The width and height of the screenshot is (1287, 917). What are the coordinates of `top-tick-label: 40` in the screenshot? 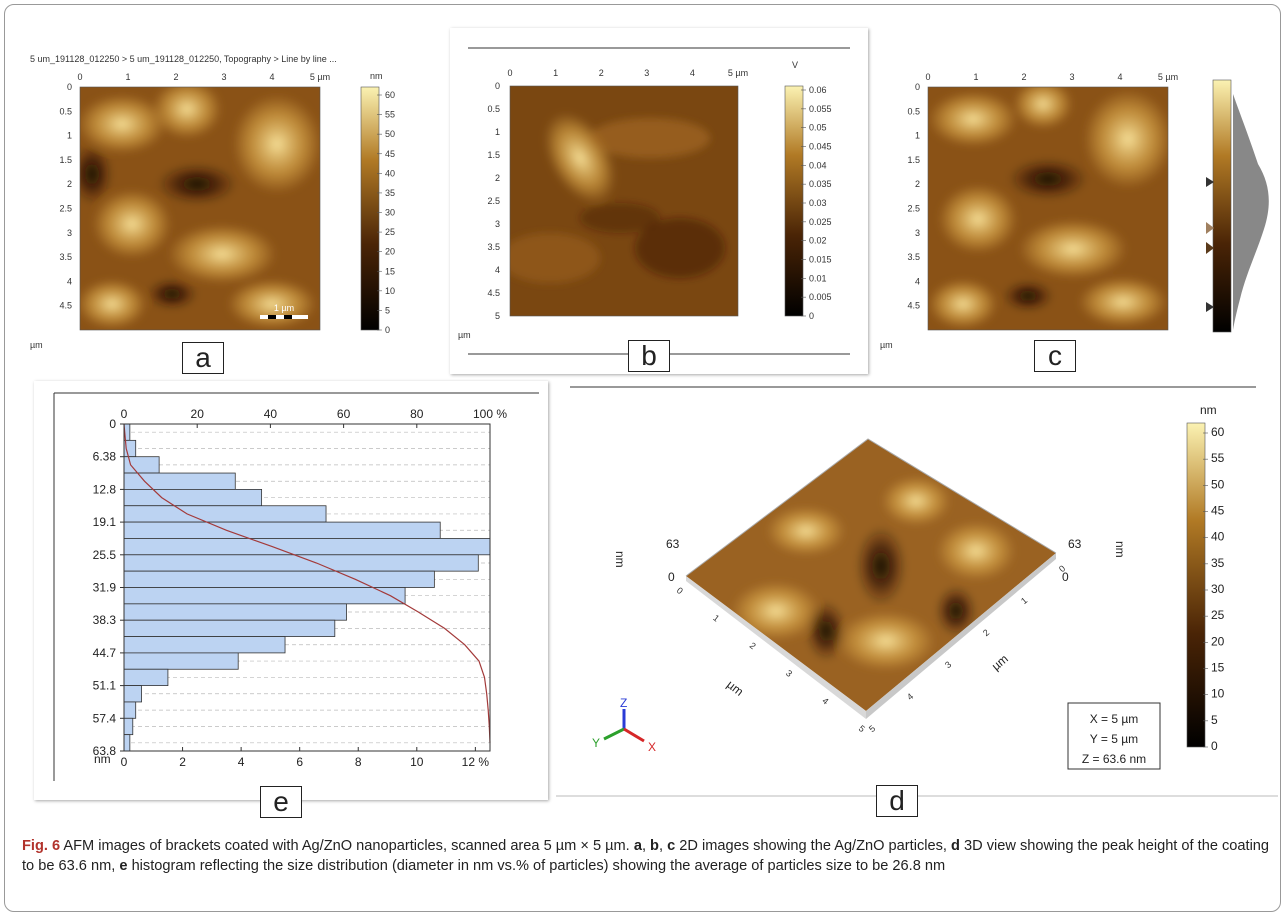 It's located at (271, 414).